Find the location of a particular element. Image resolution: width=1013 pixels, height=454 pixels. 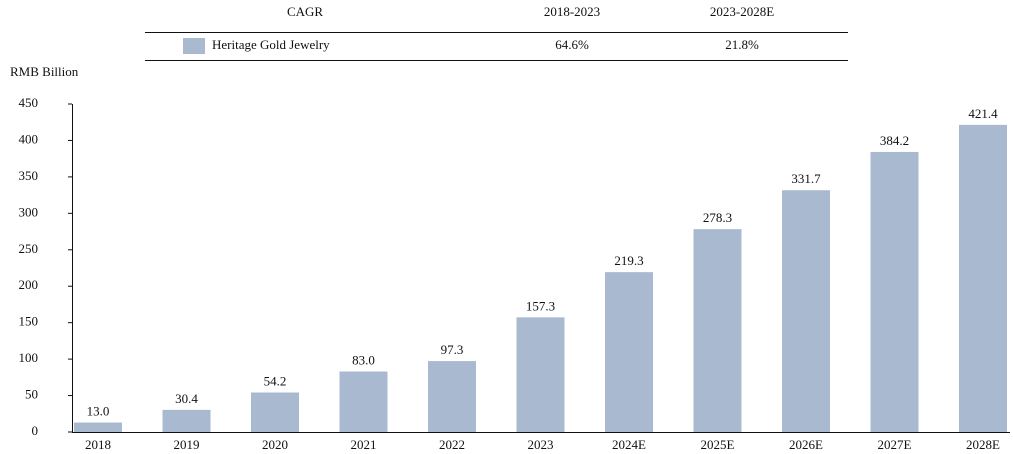

x-tick-label: 2019 is located at coordinates (187, 444).